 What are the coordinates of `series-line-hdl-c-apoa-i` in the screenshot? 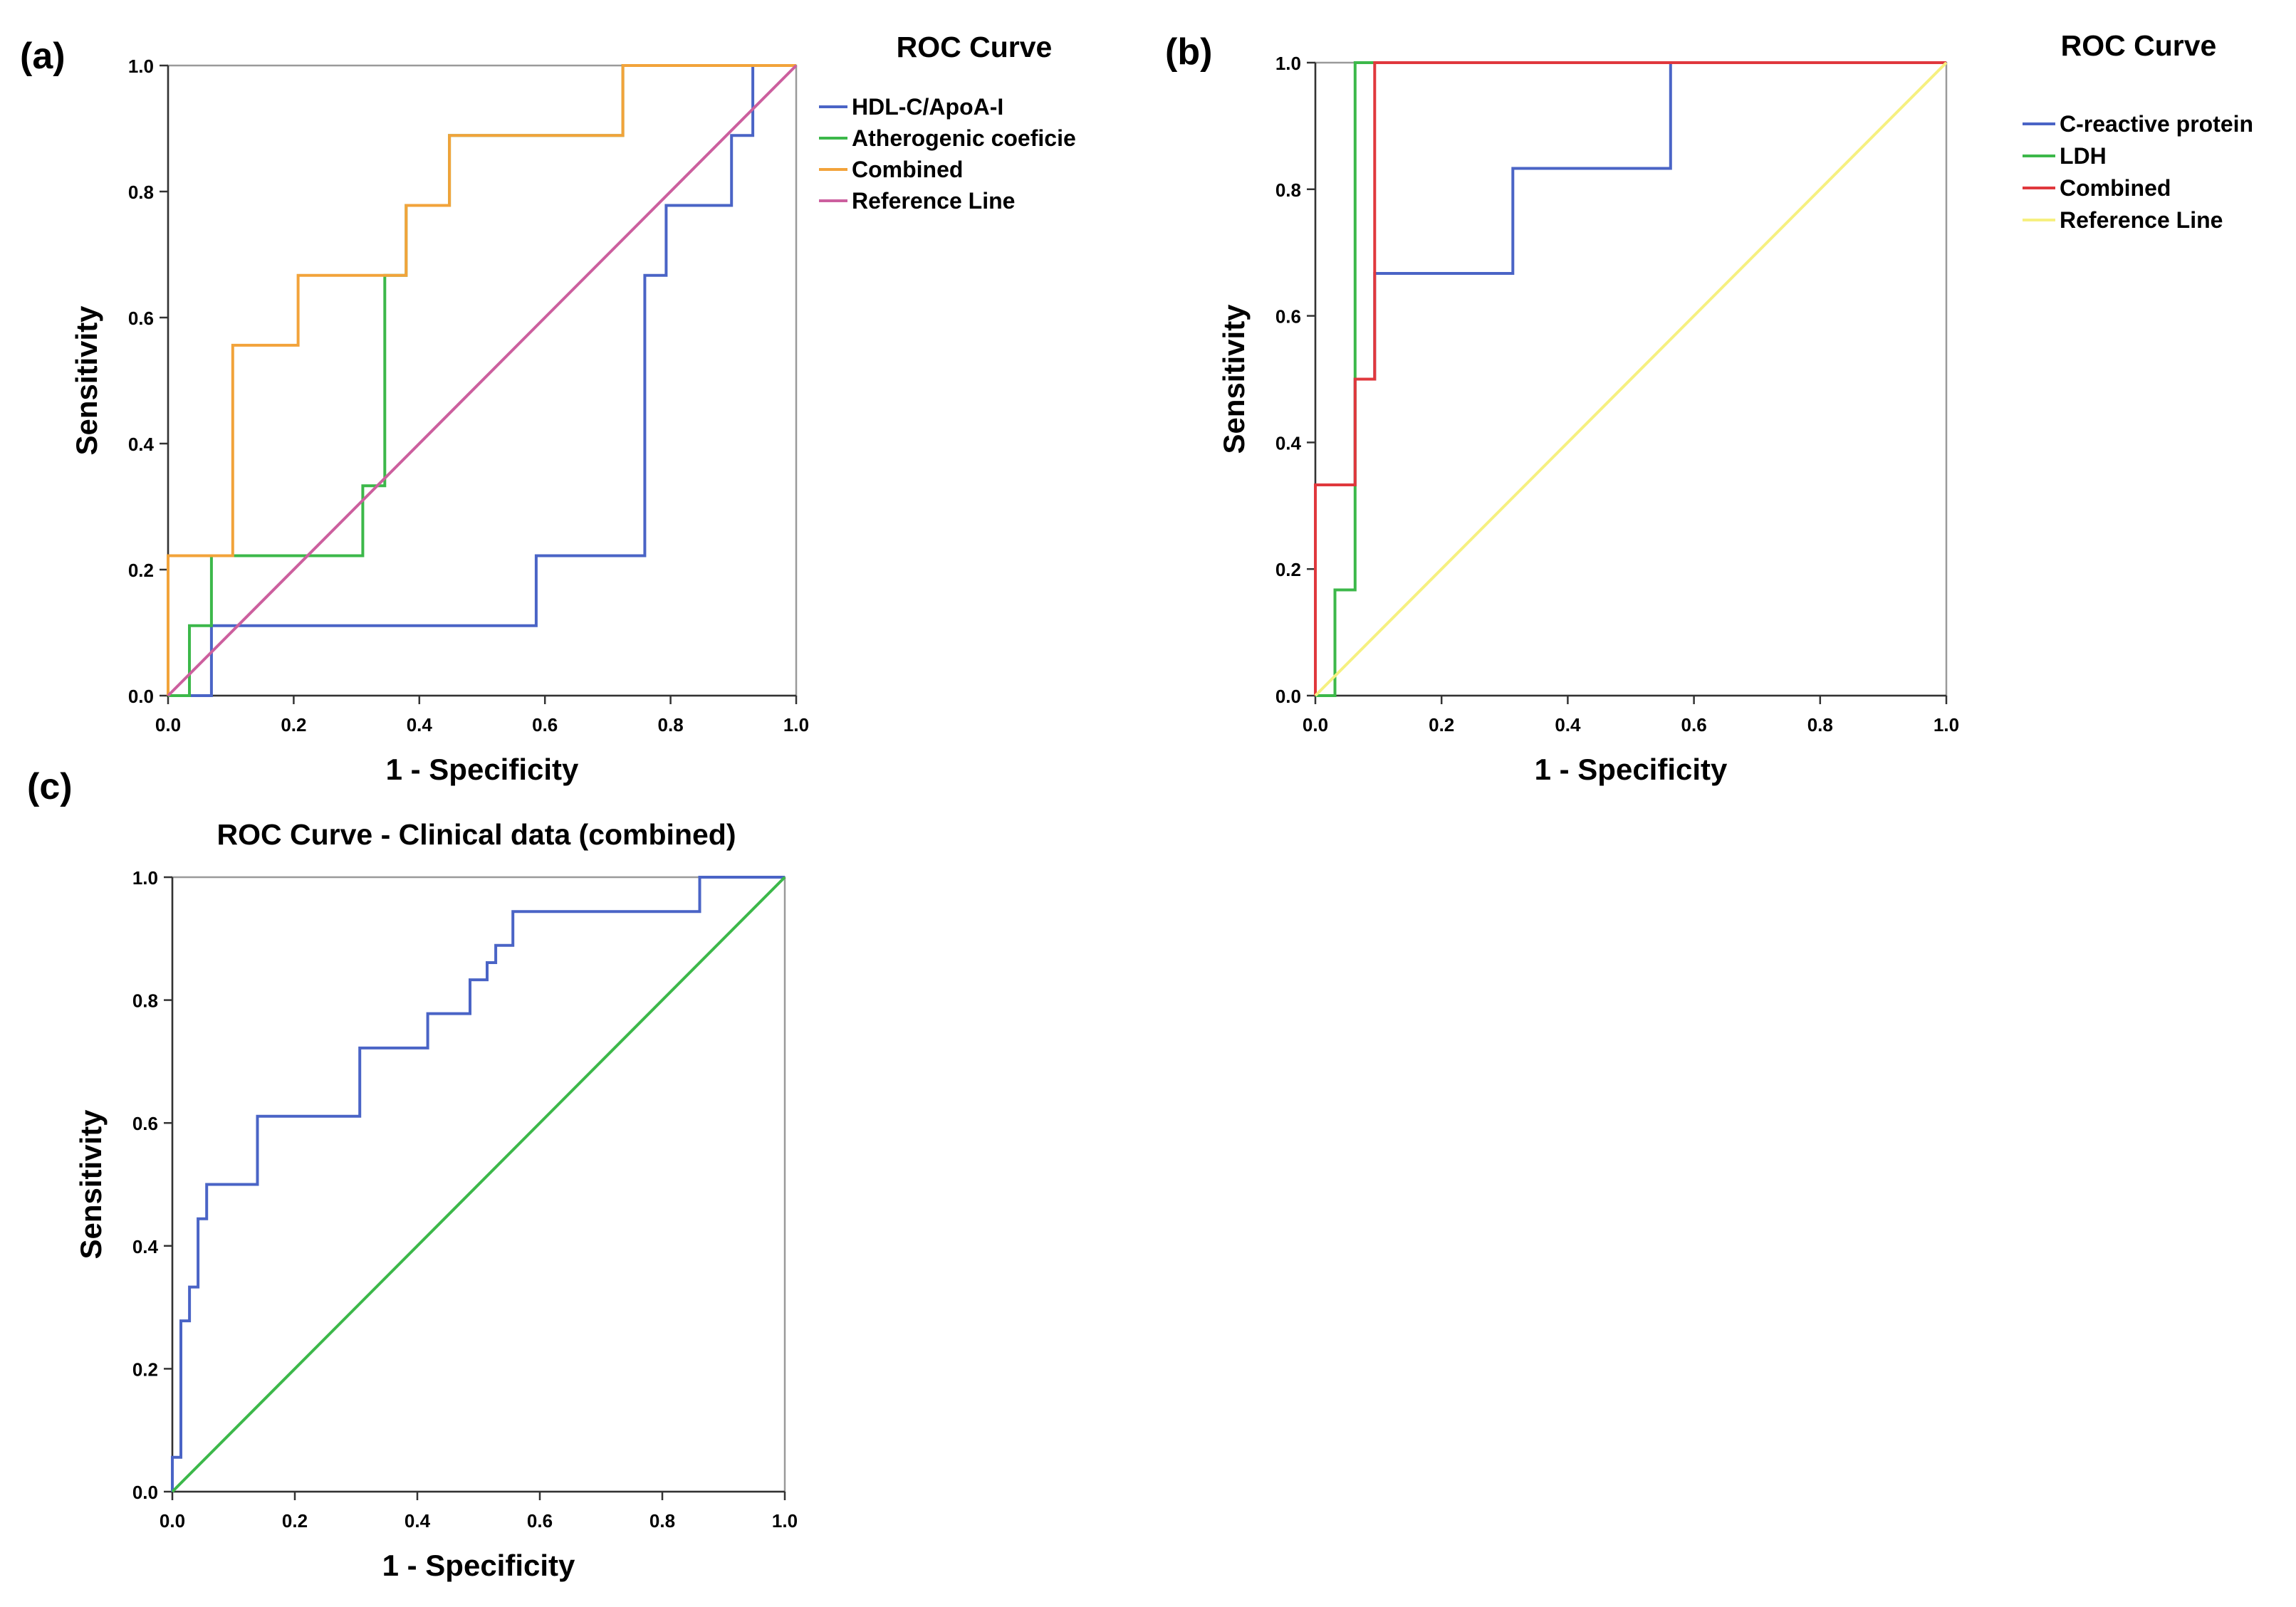 It's located at (482, 380).